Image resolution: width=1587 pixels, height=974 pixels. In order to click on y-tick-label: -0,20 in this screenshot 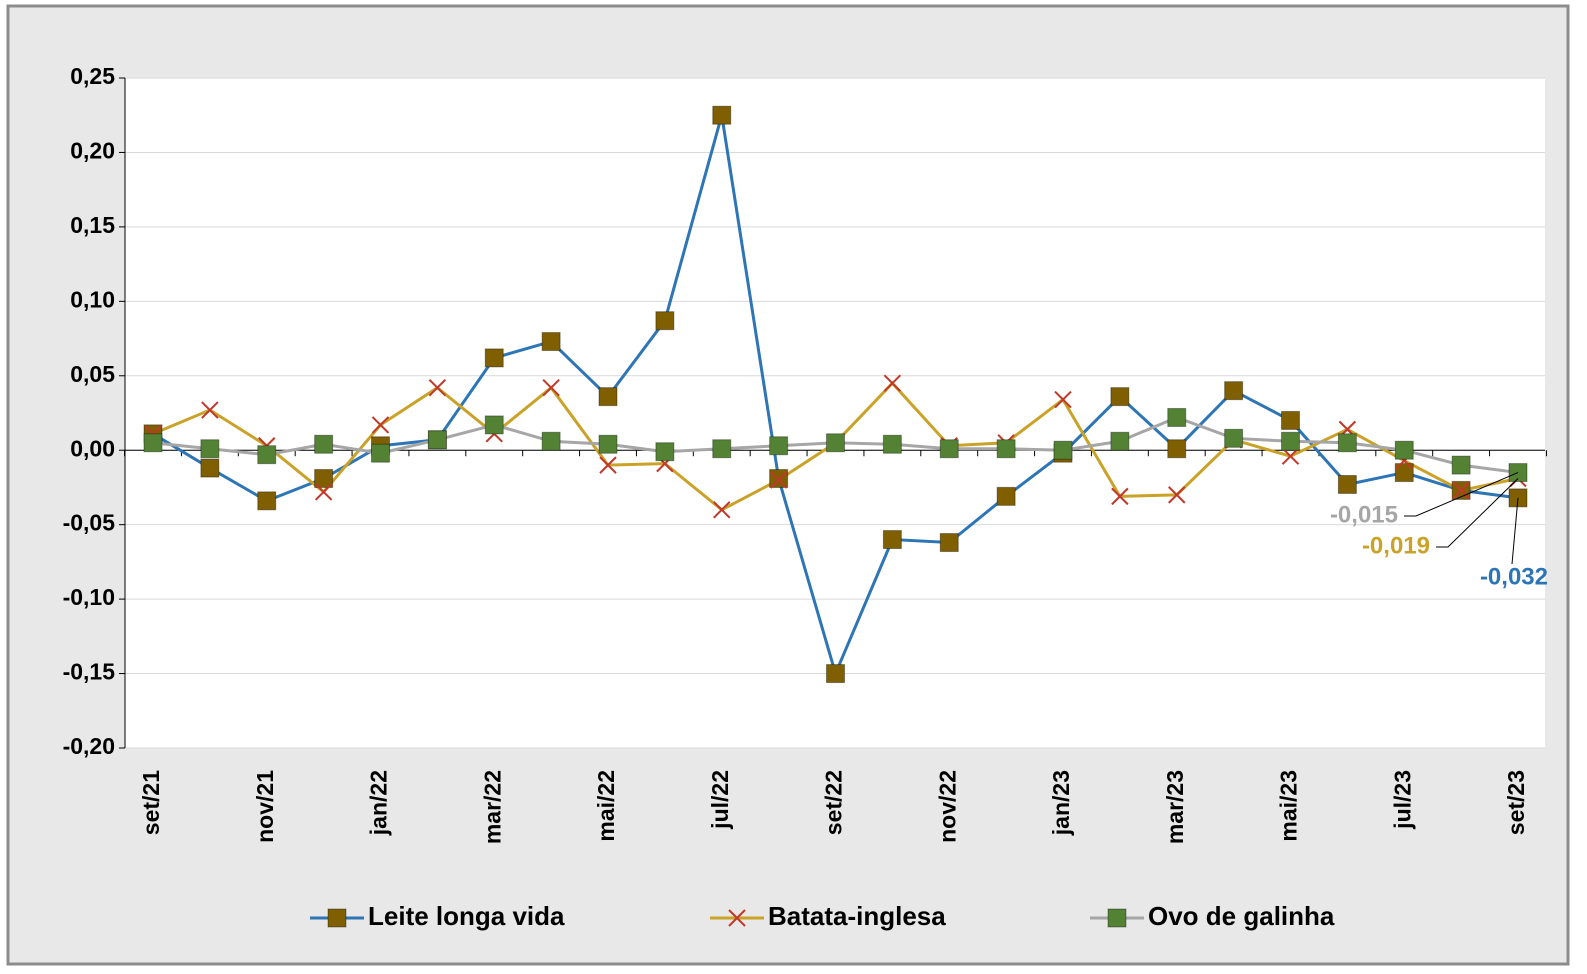, I will do `click(89, 746)`.